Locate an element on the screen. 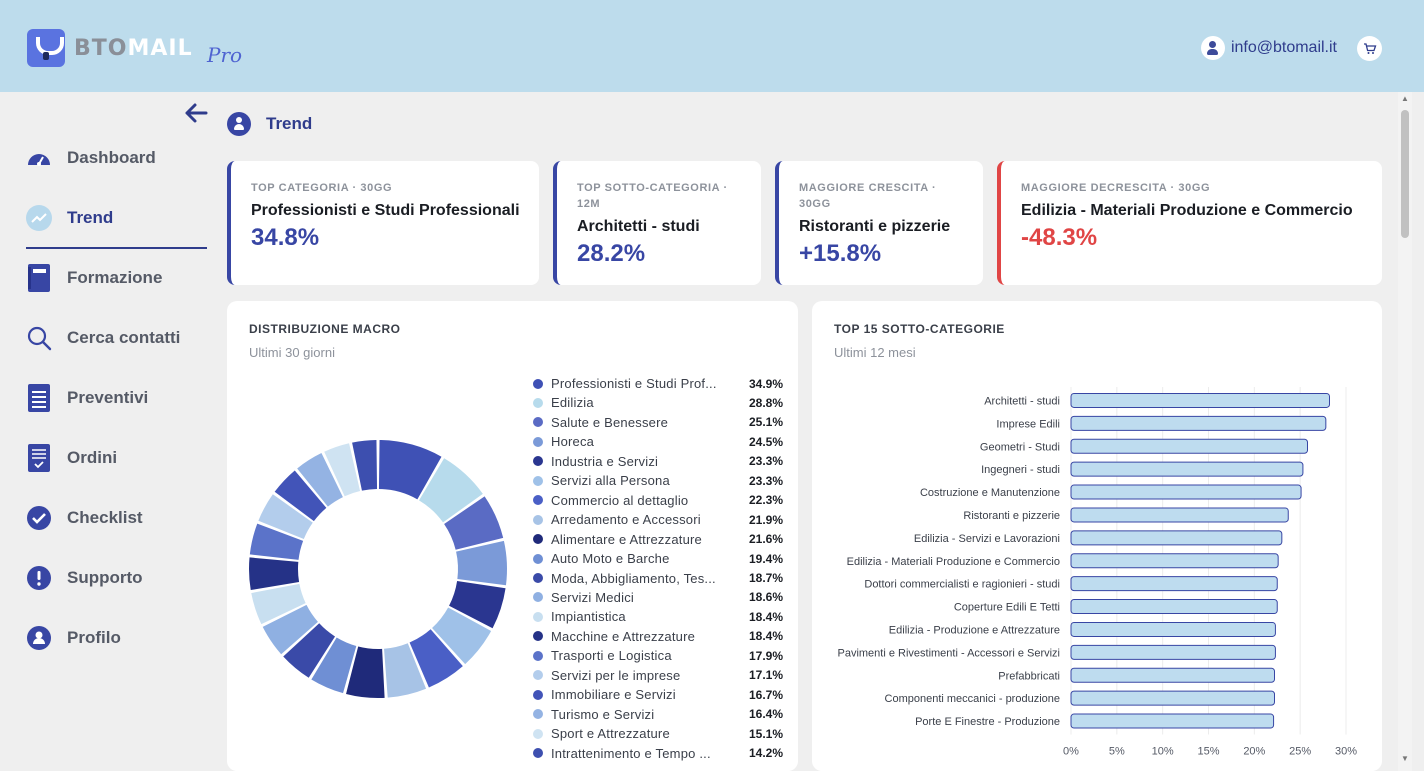 The height and width of the screenshot is (771, 1424). legend-item: Salute e Benessere 25.1% is located at coordinates (658, 422).